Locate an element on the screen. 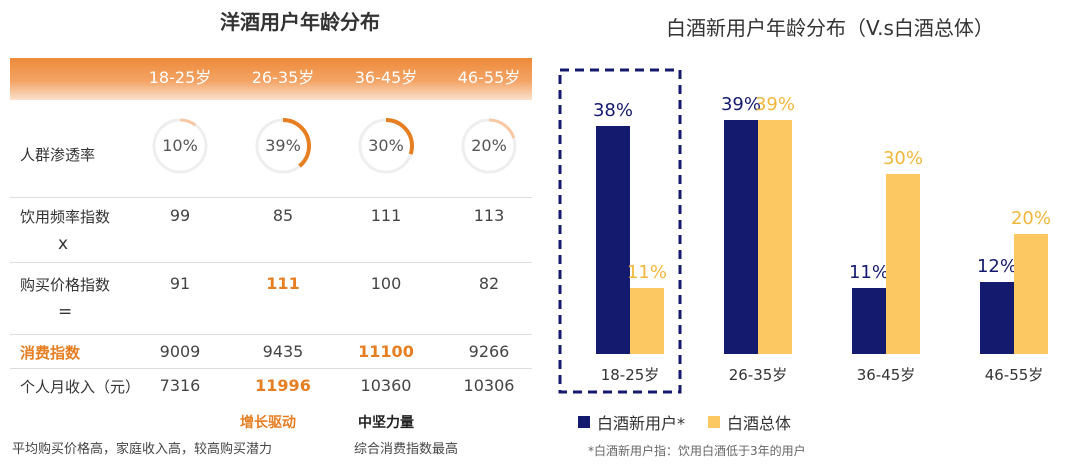 The image size is (1080, 468). penetration-value: 30% is located at coordinates (386, 145).